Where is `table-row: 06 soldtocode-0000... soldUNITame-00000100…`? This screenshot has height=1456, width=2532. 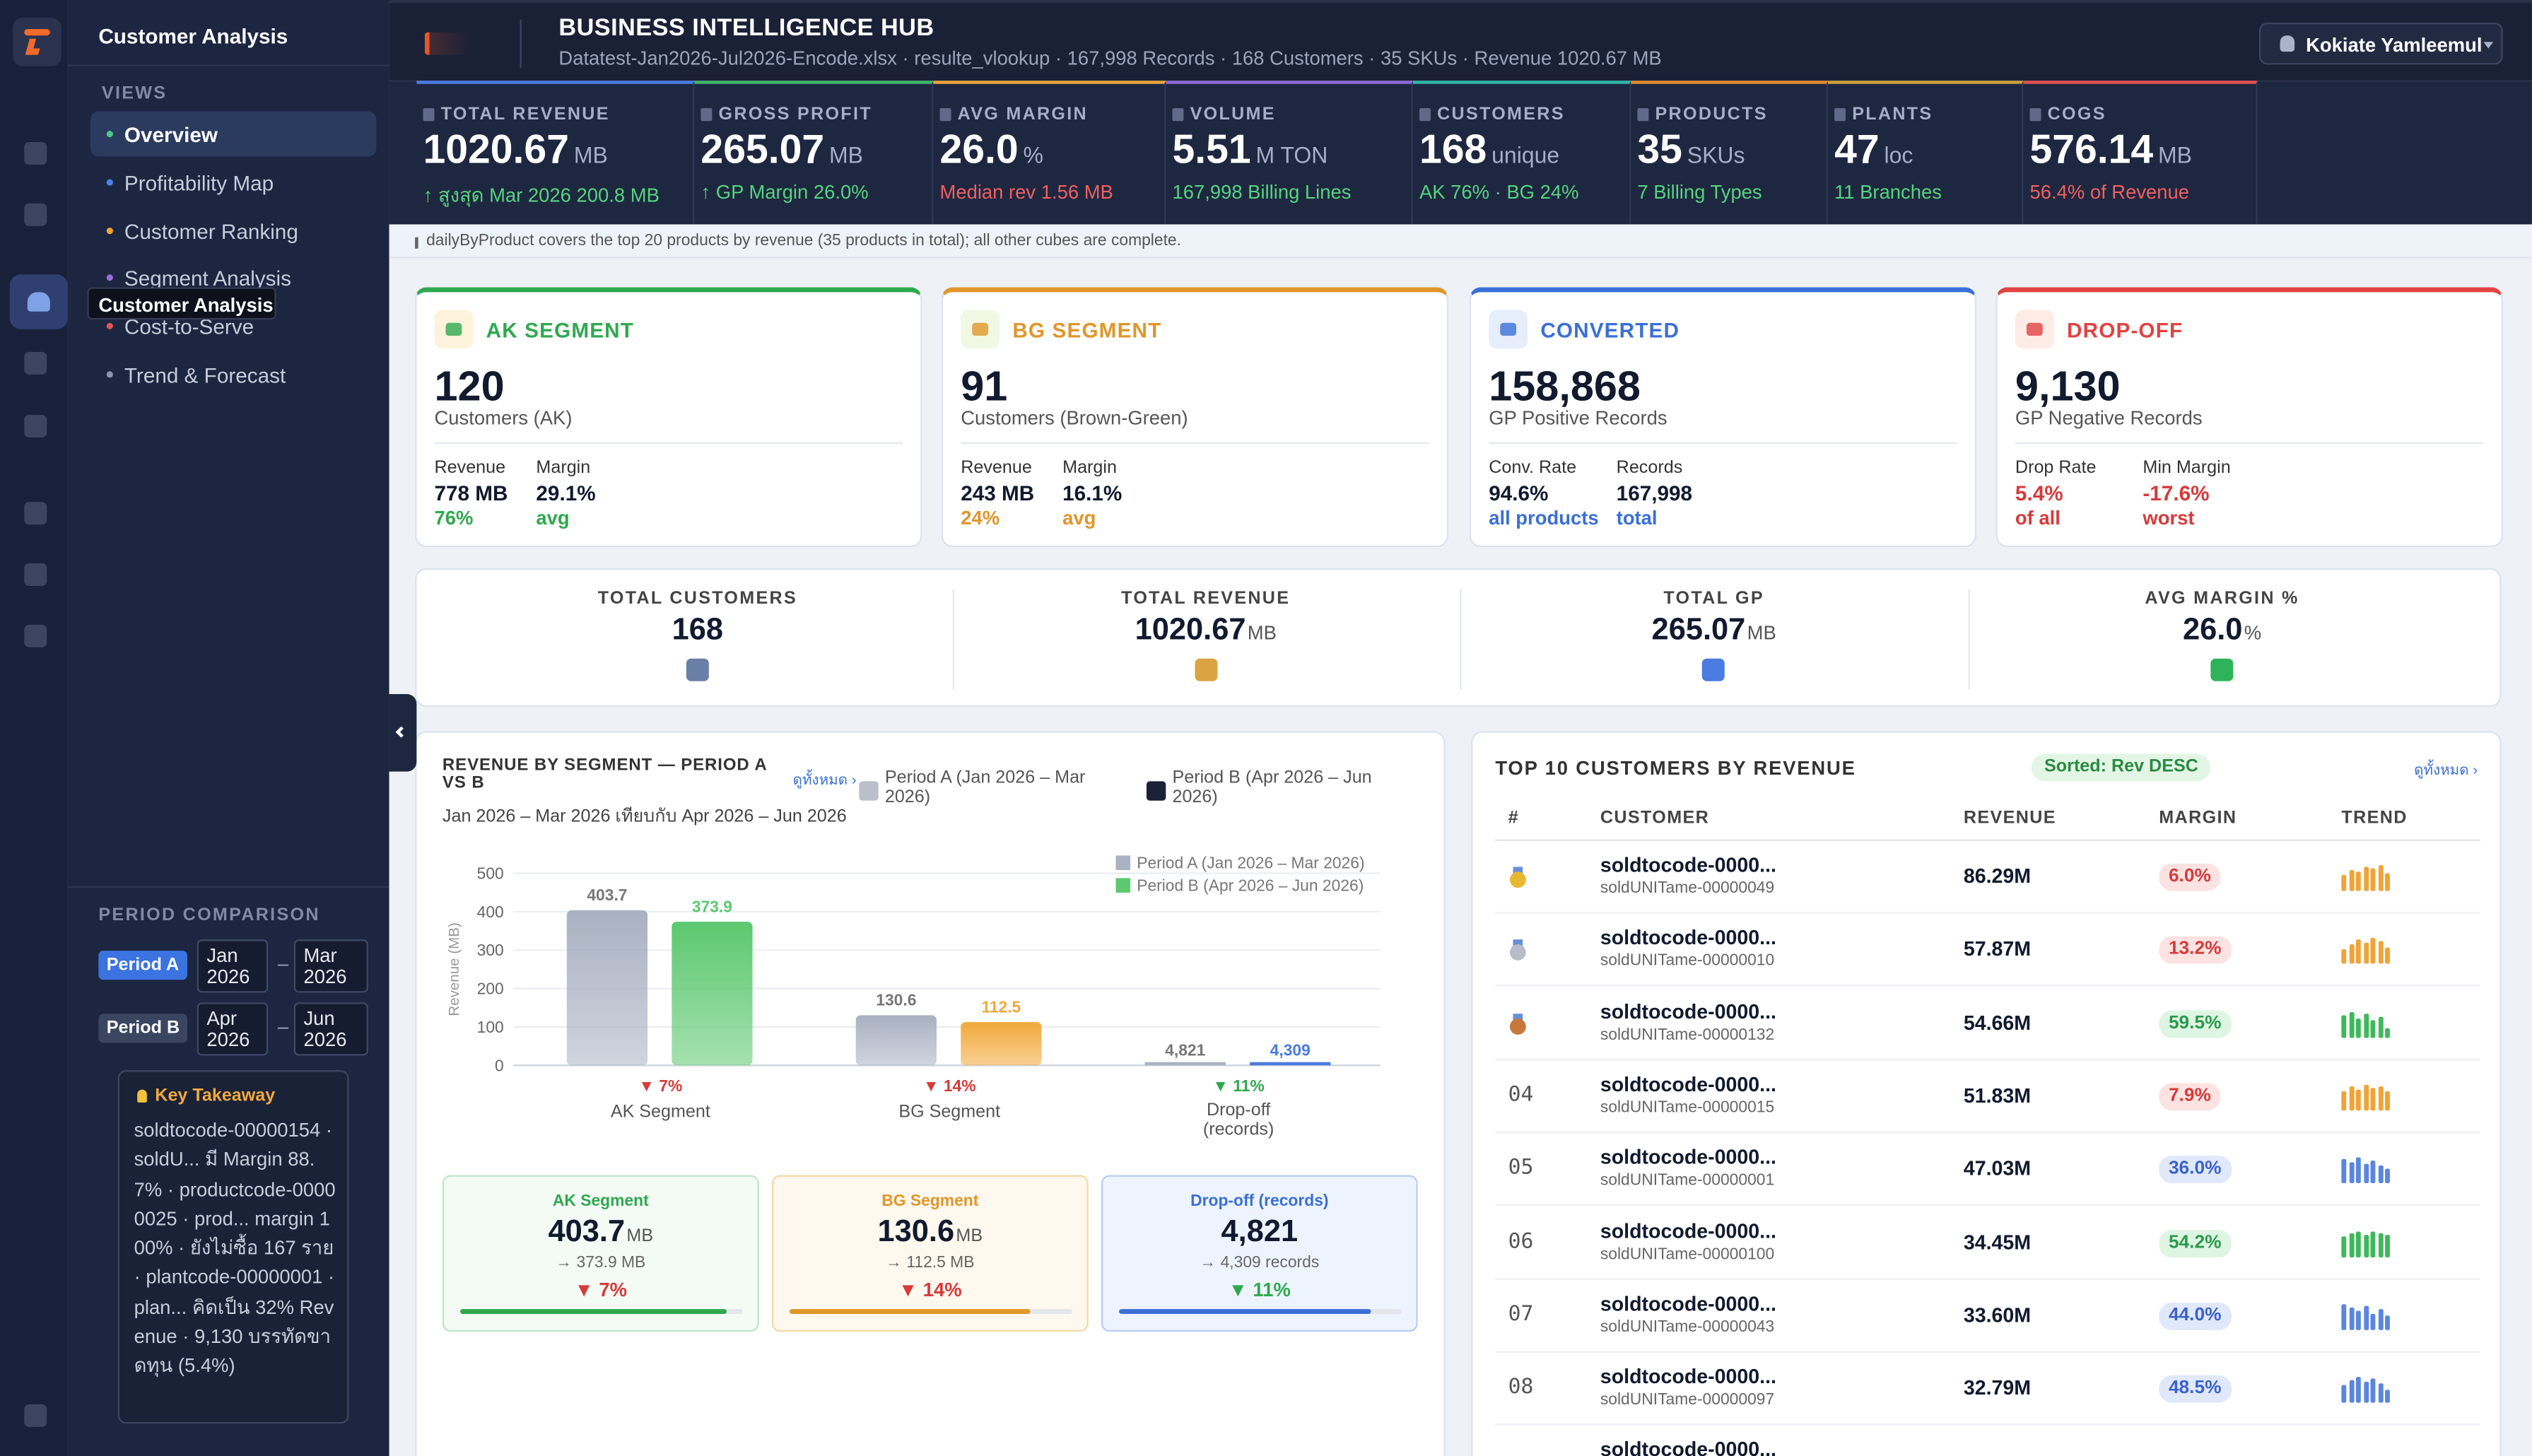
table-row: 06 soldtocode-0000... soldUNITame-00000100… is located at coordinates (1988, 1243).